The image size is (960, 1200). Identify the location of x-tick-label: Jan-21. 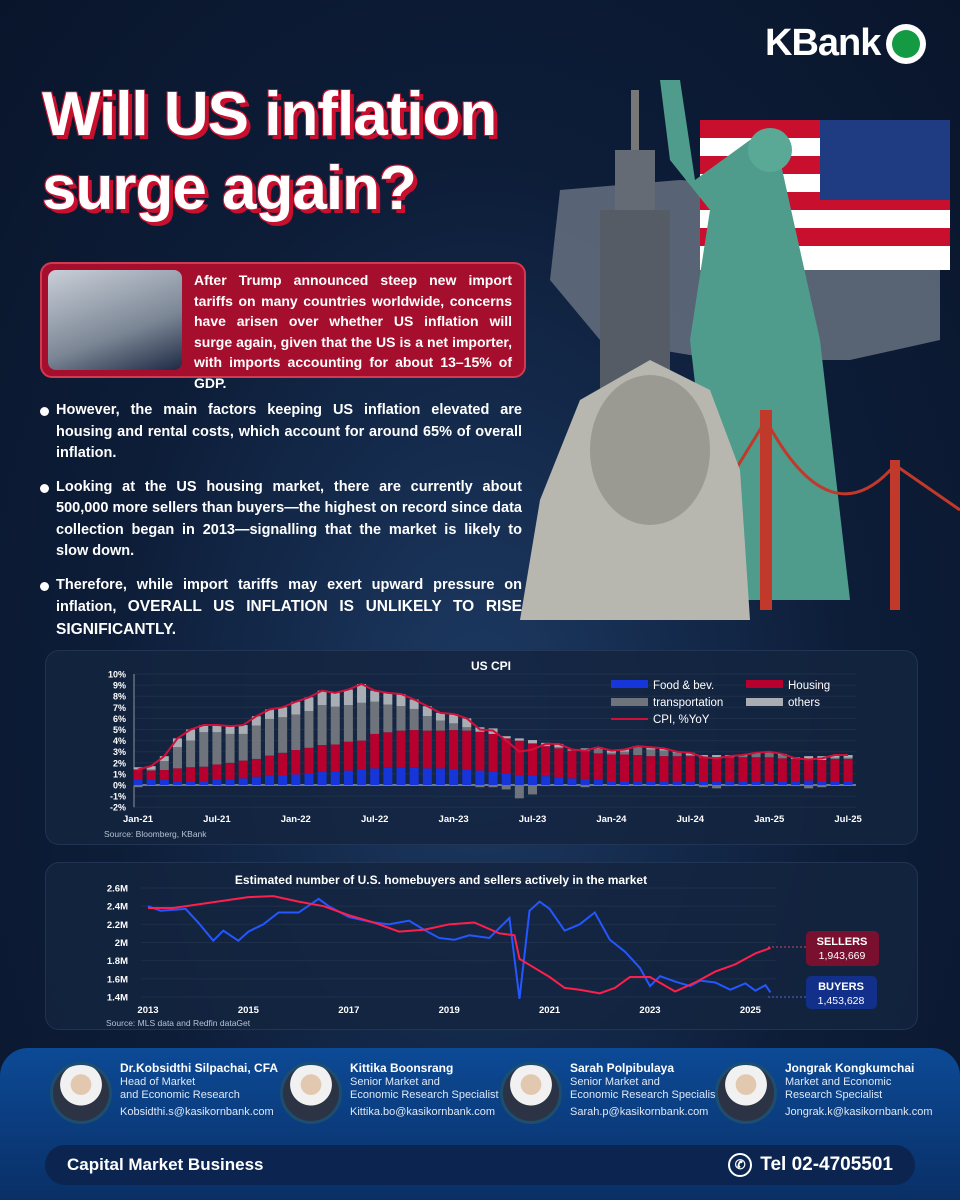
(138, 819).